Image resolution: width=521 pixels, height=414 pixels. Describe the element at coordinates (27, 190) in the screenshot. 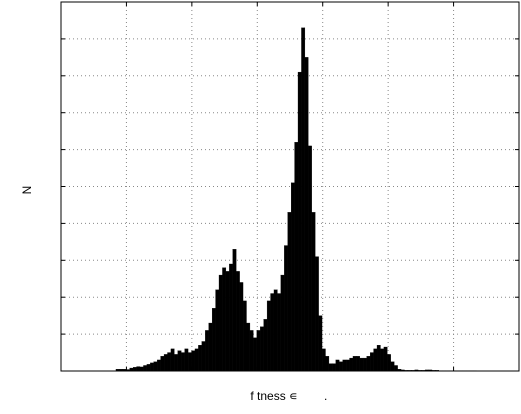

I see `y-axis-label: N` at that location.